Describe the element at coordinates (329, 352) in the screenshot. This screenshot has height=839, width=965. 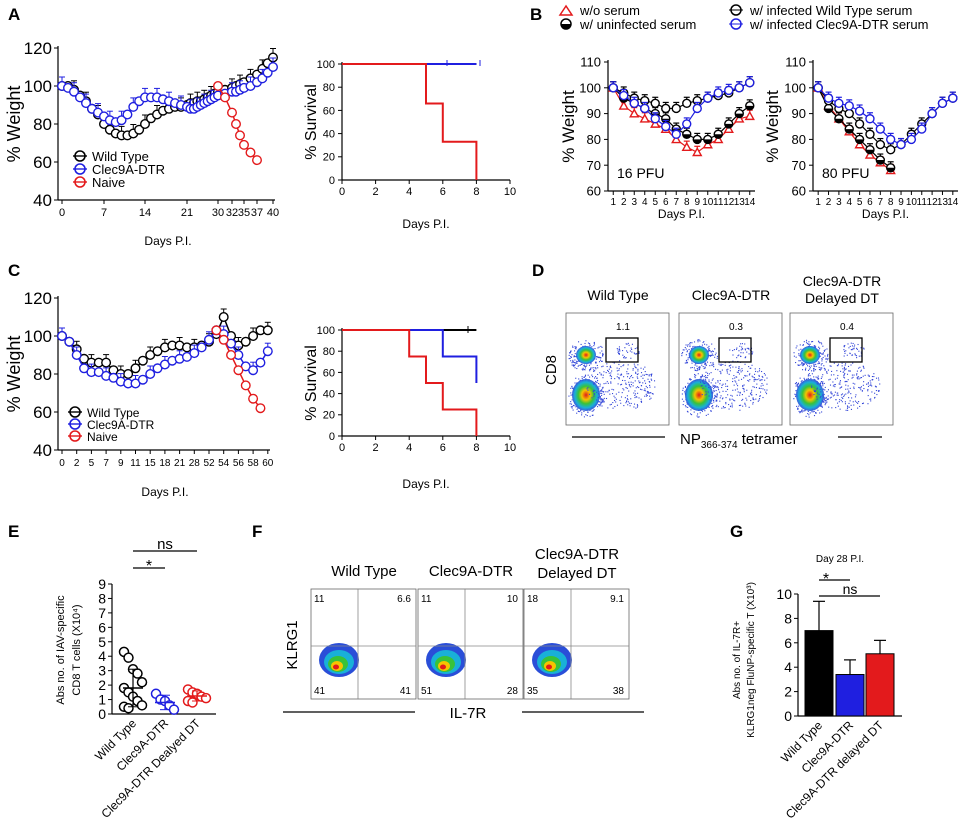
I see `y-tick-label: 80` at that location.